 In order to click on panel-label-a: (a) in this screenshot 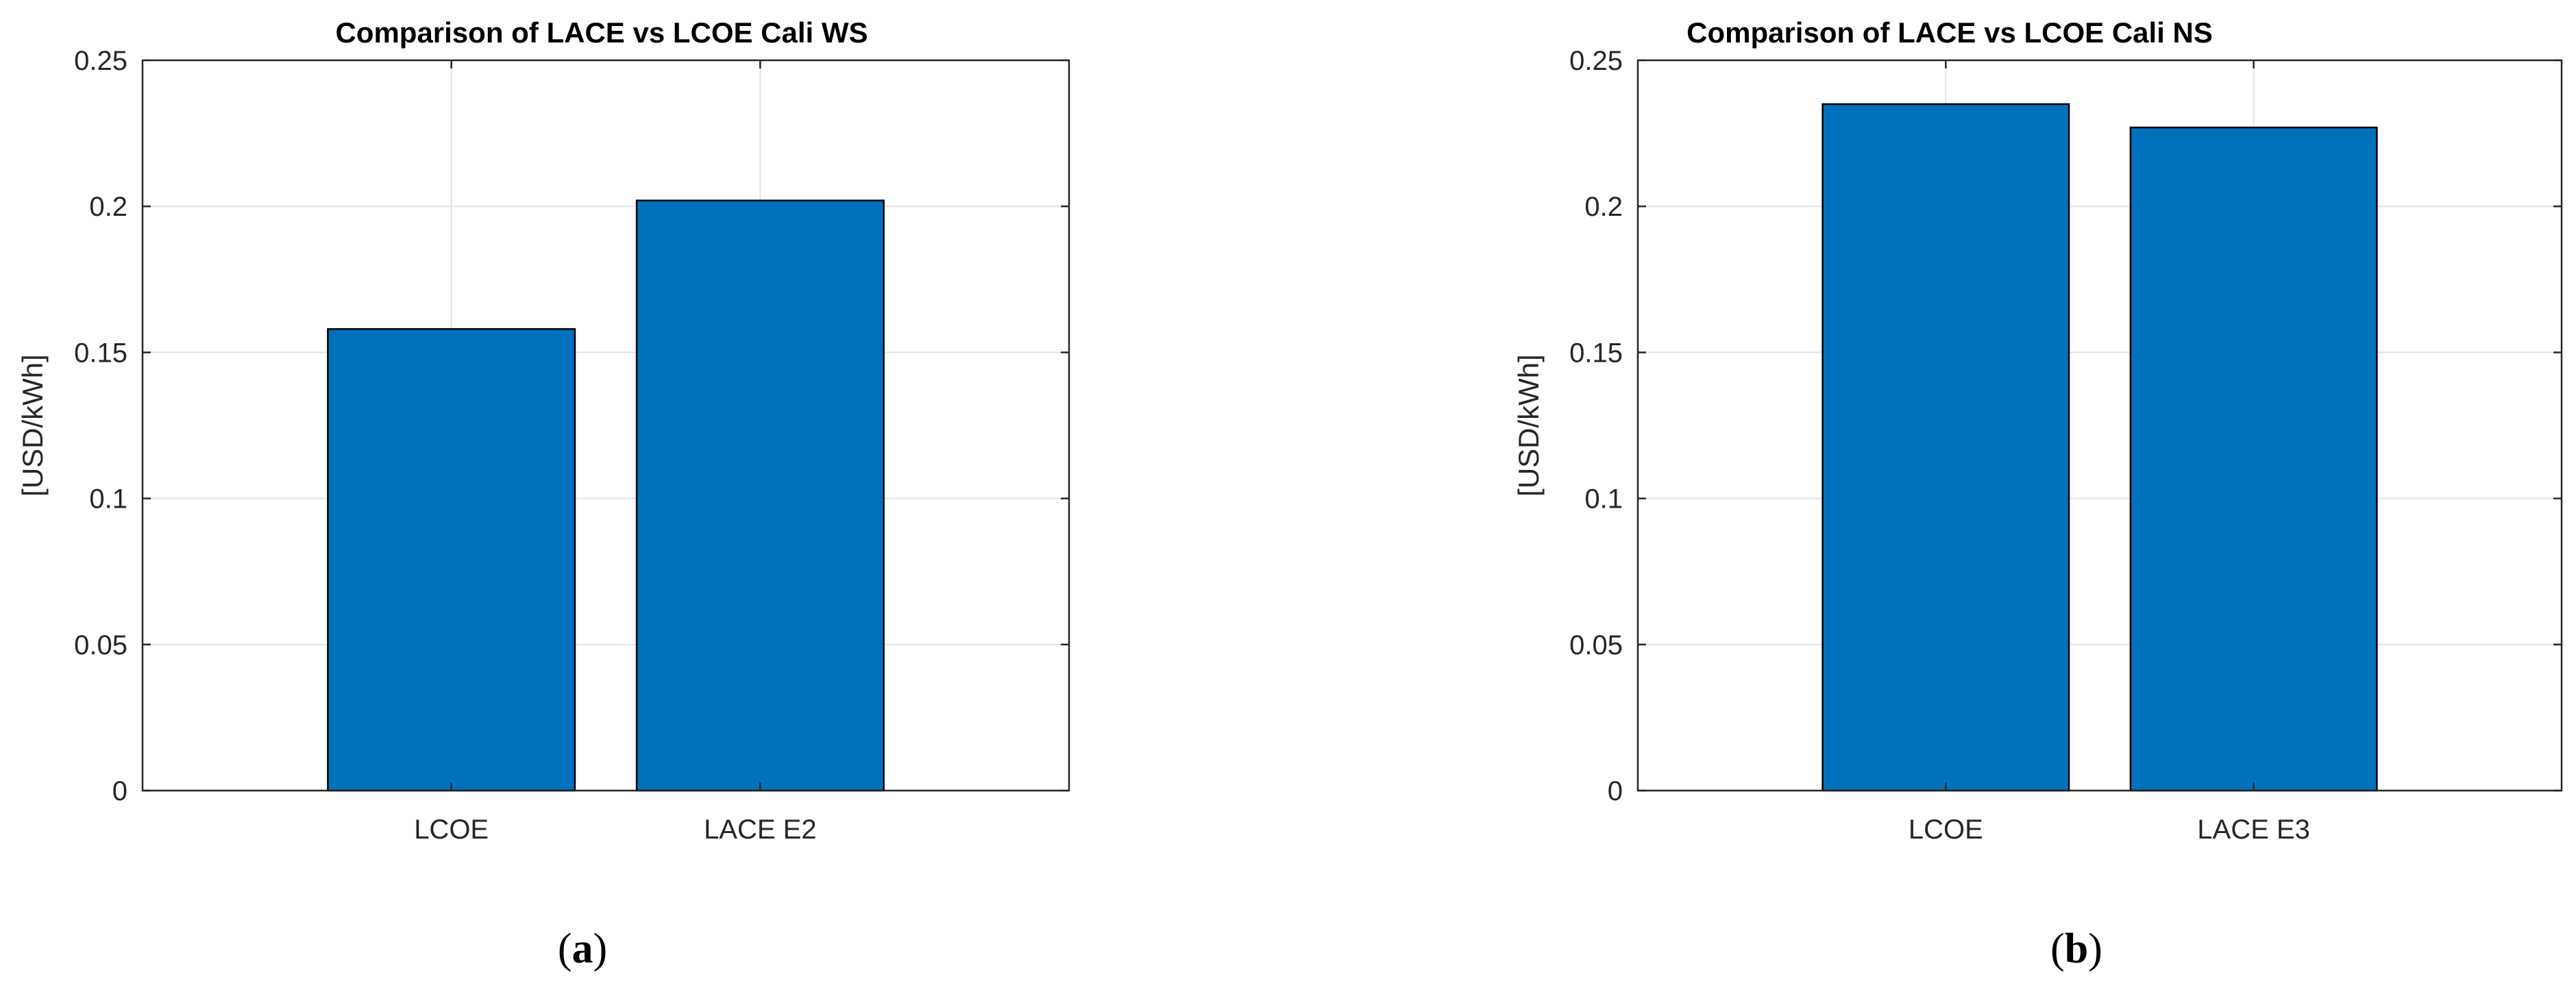, I will do `click(582, 949)`.